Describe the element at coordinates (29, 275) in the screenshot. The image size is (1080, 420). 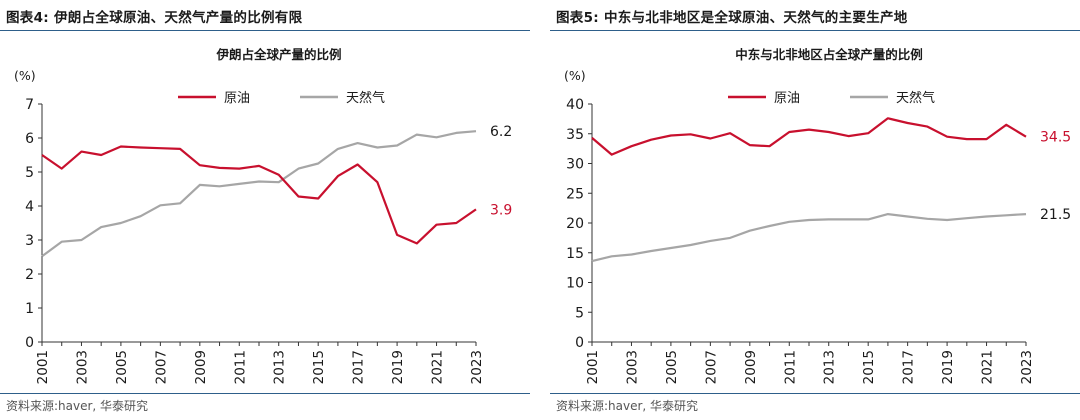
I see `y-tick-label: 2` at that location.